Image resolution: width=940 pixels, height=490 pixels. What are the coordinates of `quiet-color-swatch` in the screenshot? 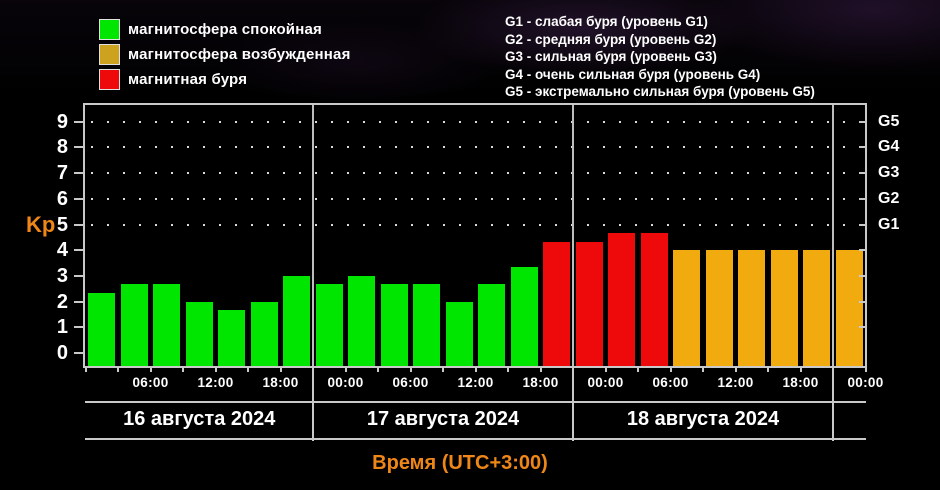 It's located at (109, 29).